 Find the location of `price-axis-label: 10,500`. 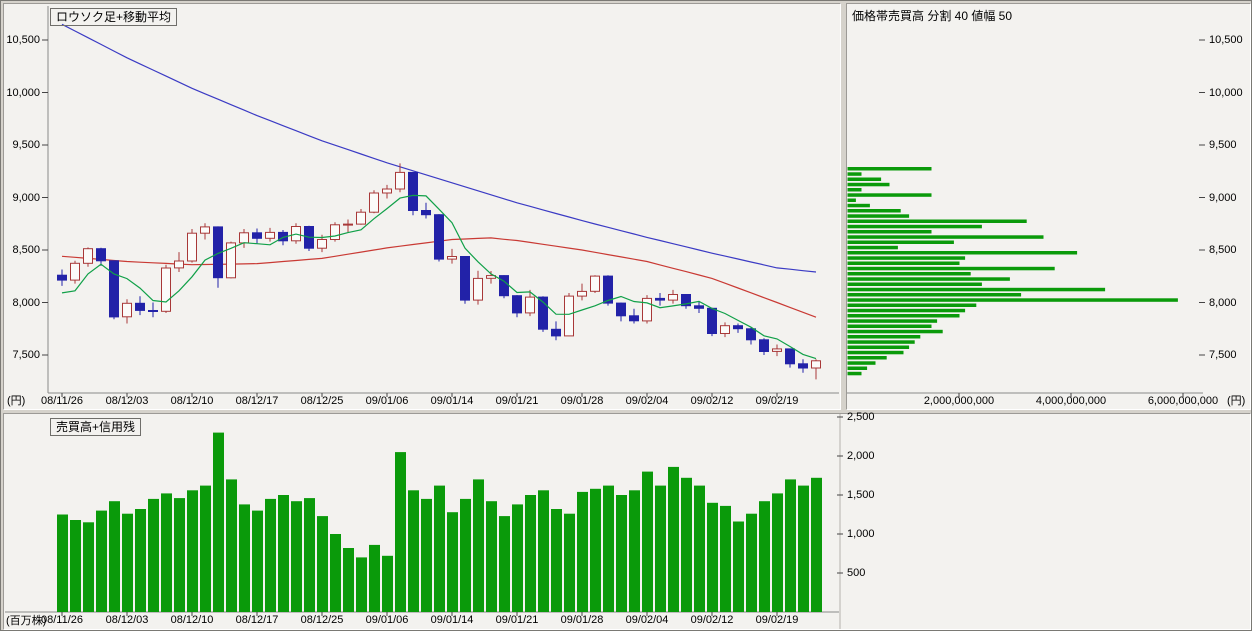

price-axis-label: 10,500 is located at coordinates (23, 40).